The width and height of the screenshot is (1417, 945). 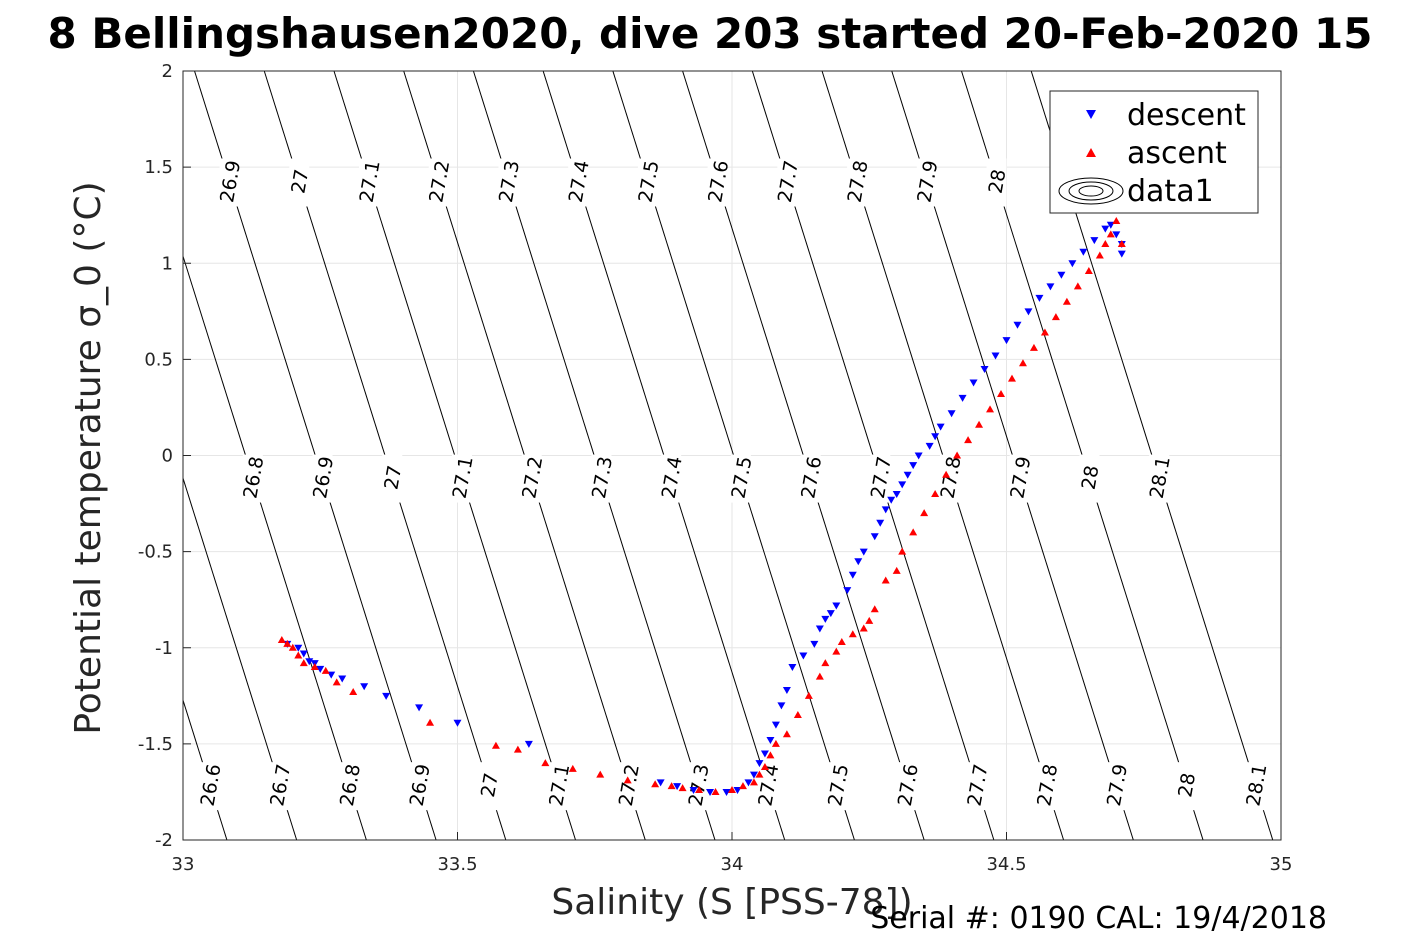 What do you see at coordinates (167, 71) in the screenshot?
I see `y-tick-label: 2` at bounding box center [167, 71].